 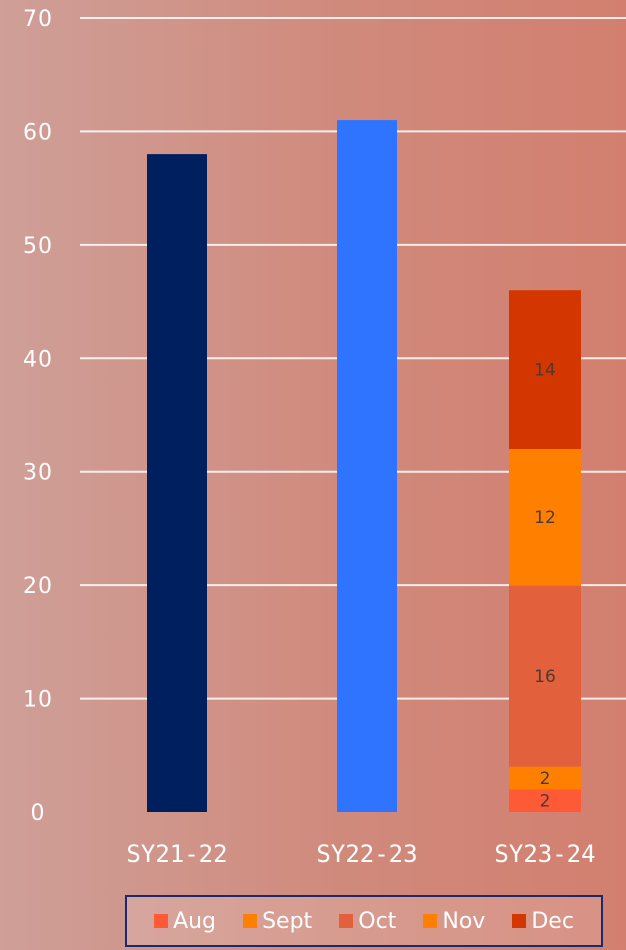 I want to click on legend-label: Aug, so click(x=195, y=921).